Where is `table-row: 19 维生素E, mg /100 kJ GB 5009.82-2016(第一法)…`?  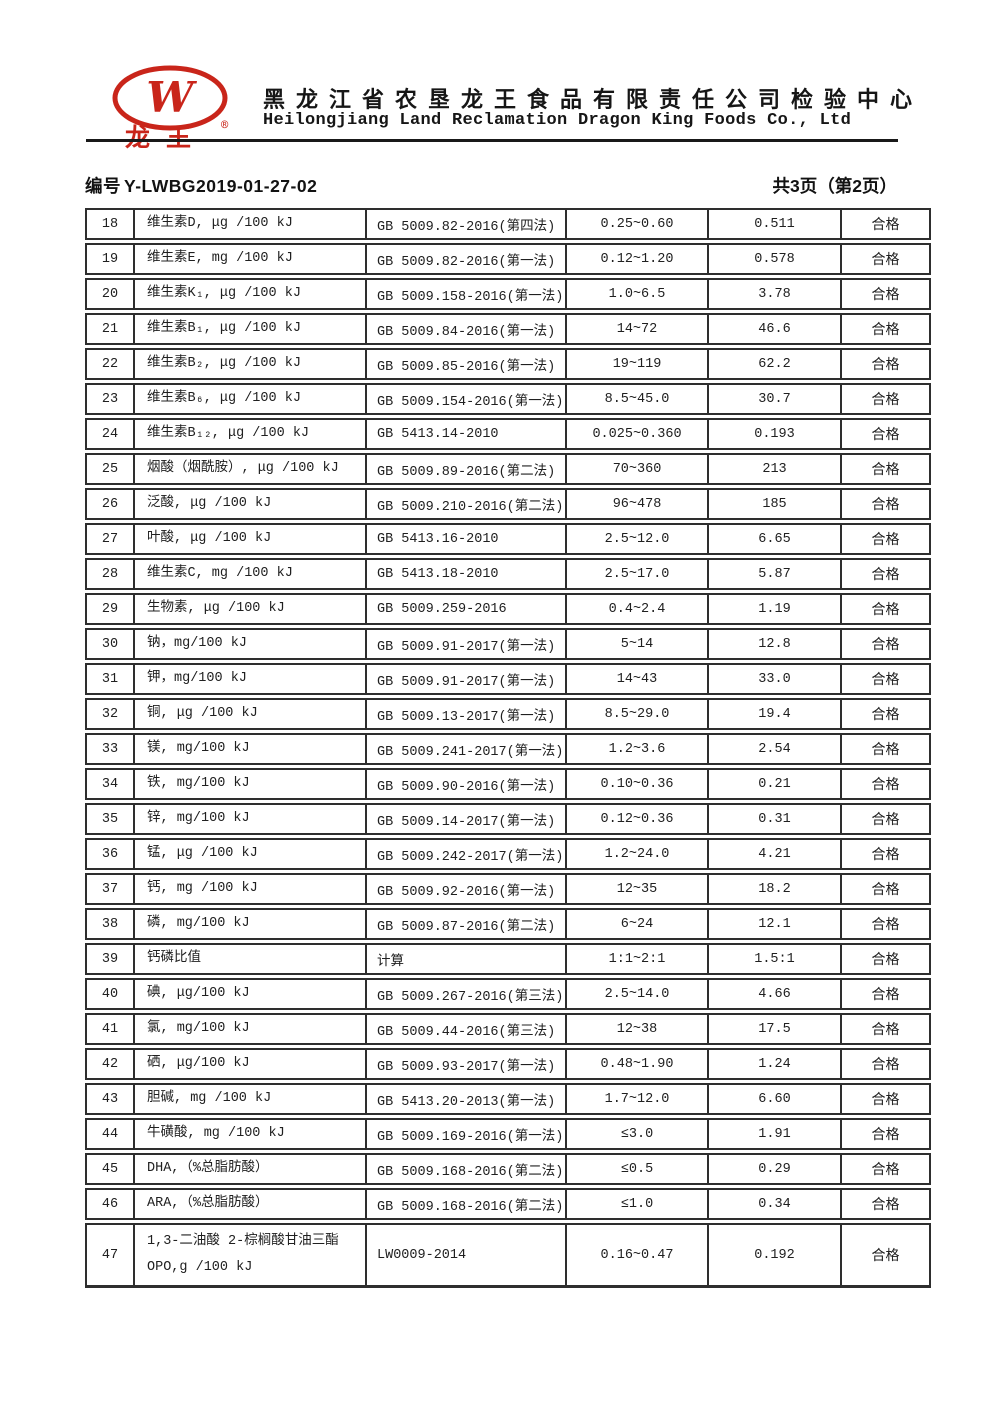
table-row: 19 维生素E, mg /100 kJ GB 5009.82-2016(第一法)… is located at coordinates (508, 259).